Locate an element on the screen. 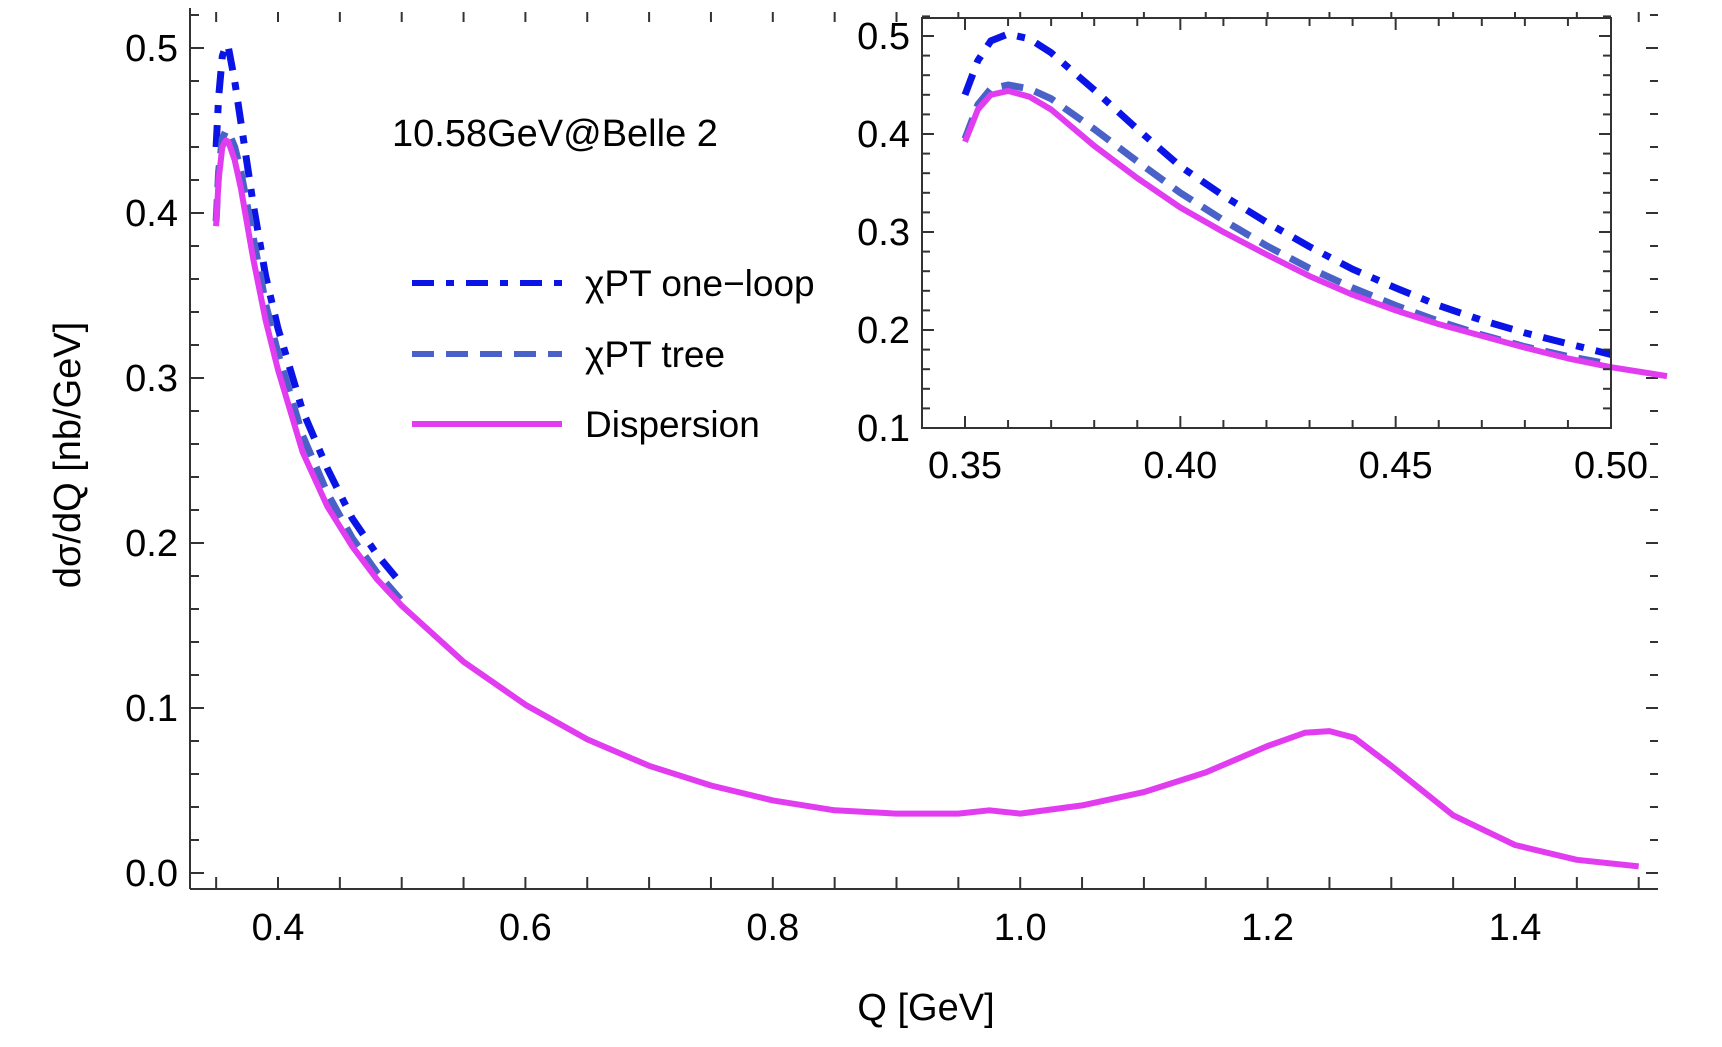 The width and height of the screenshot is (1722, 1047). x-axis-label: Q [GeV] is located at coordinates (925, 1008).